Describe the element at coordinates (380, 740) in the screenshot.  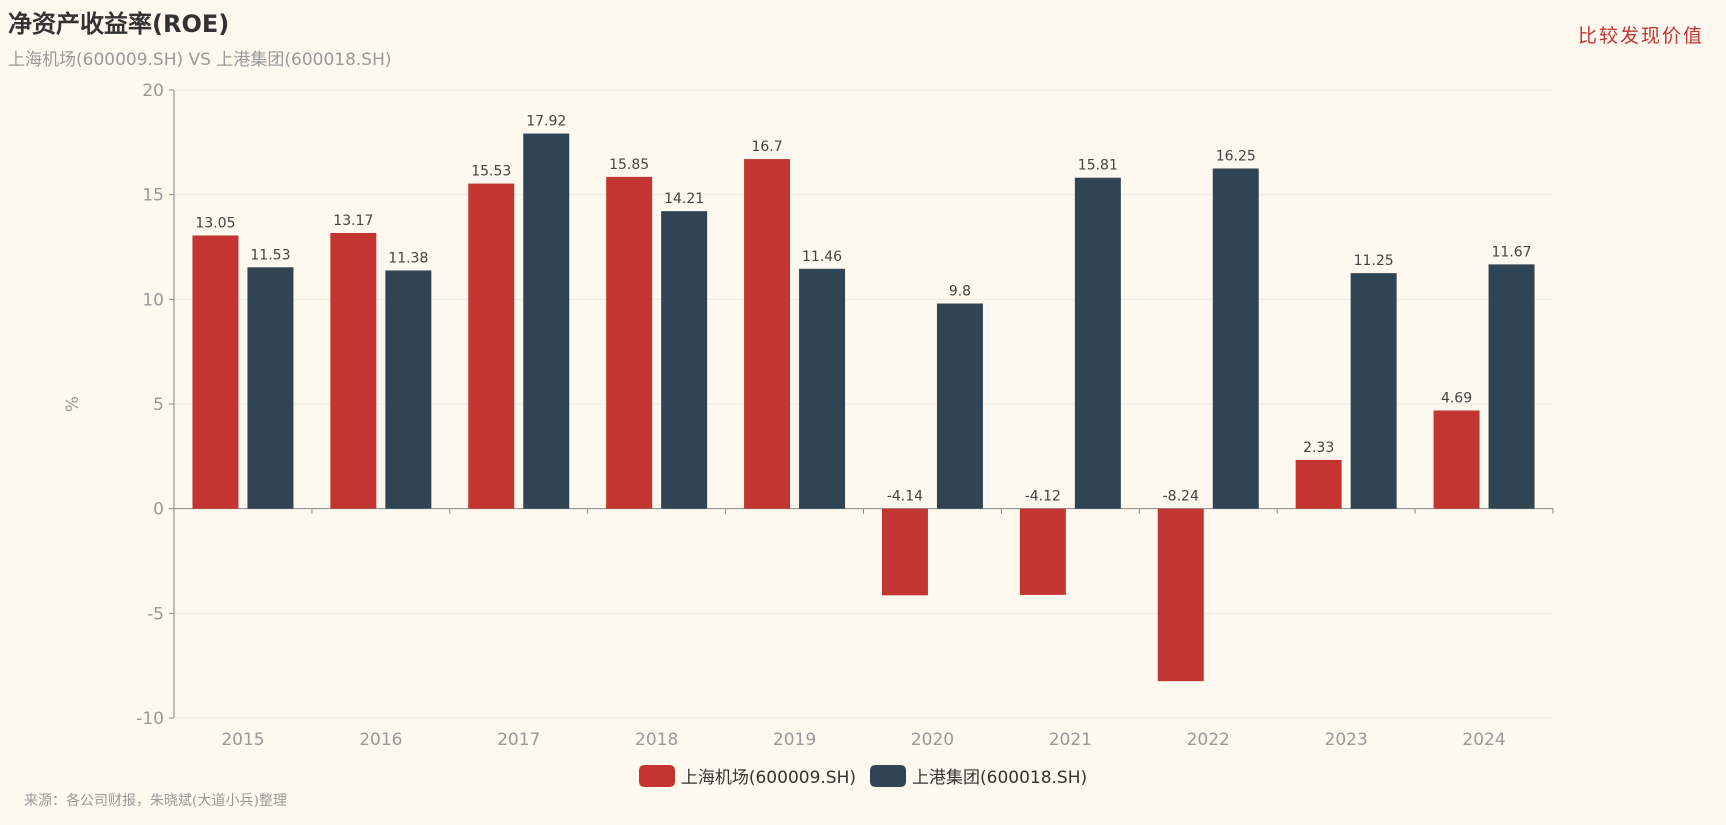
I see `x-tick-label: 2016` at that location.